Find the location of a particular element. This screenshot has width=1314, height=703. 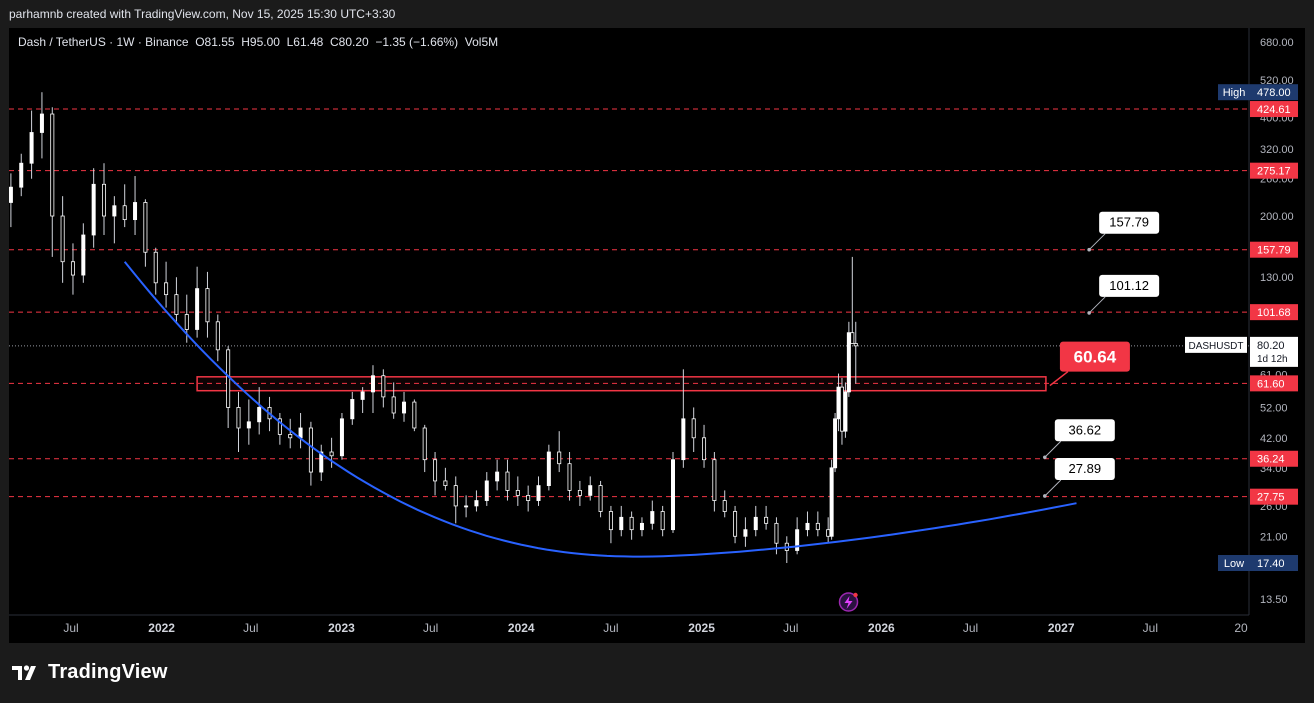

time-axis-label: 2024 is located at coordinates (521, 628).